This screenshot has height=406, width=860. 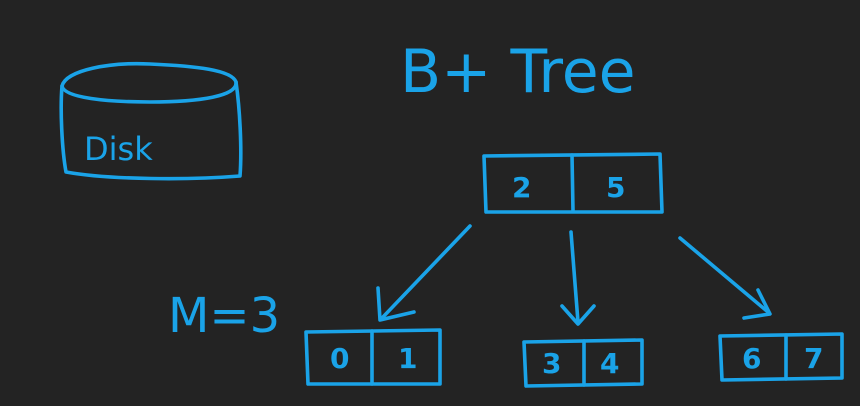 What do you see at coordinates (118, 149) in the screenshot?
I see `disk-label: Disk` at bounding box center [118, 149].